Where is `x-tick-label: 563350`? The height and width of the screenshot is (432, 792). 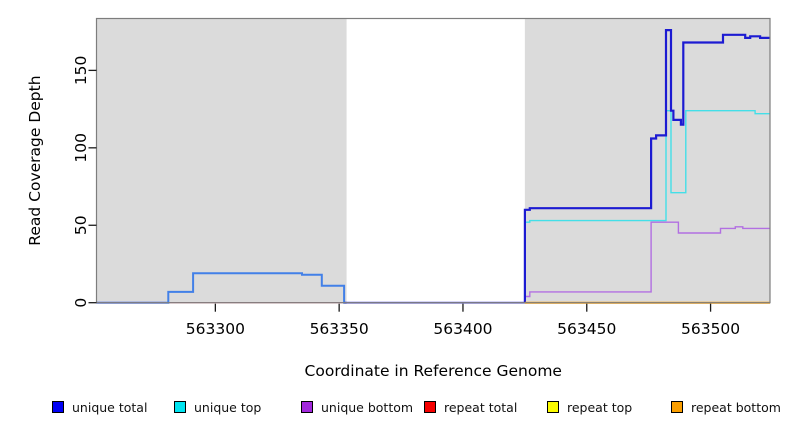
x-tick-label: 563350 is located at coordinates (339, 329).